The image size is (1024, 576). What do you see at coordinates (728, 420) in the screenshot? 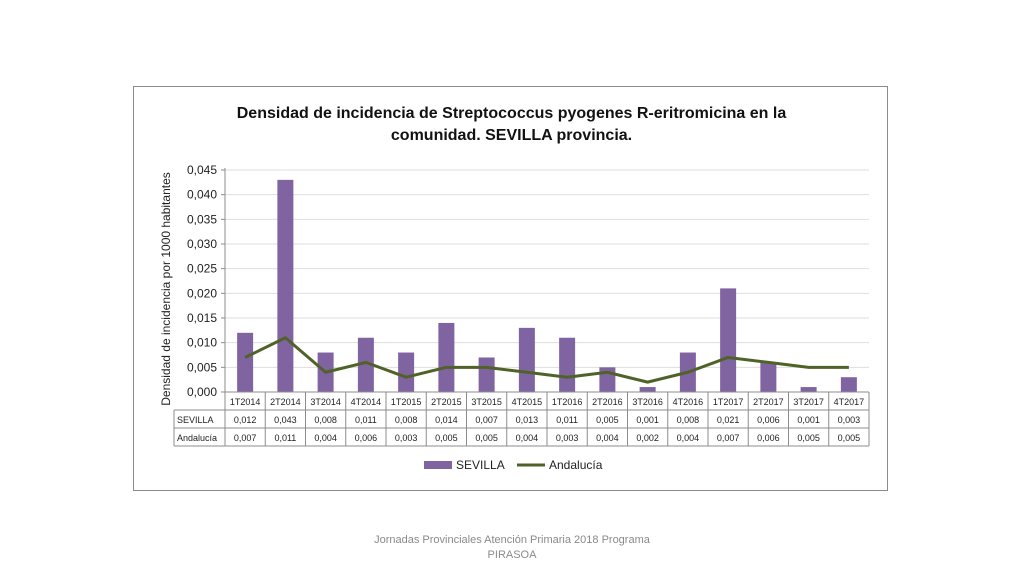
I see `table-value-label: 0,021` at bounding box center [728, 420].